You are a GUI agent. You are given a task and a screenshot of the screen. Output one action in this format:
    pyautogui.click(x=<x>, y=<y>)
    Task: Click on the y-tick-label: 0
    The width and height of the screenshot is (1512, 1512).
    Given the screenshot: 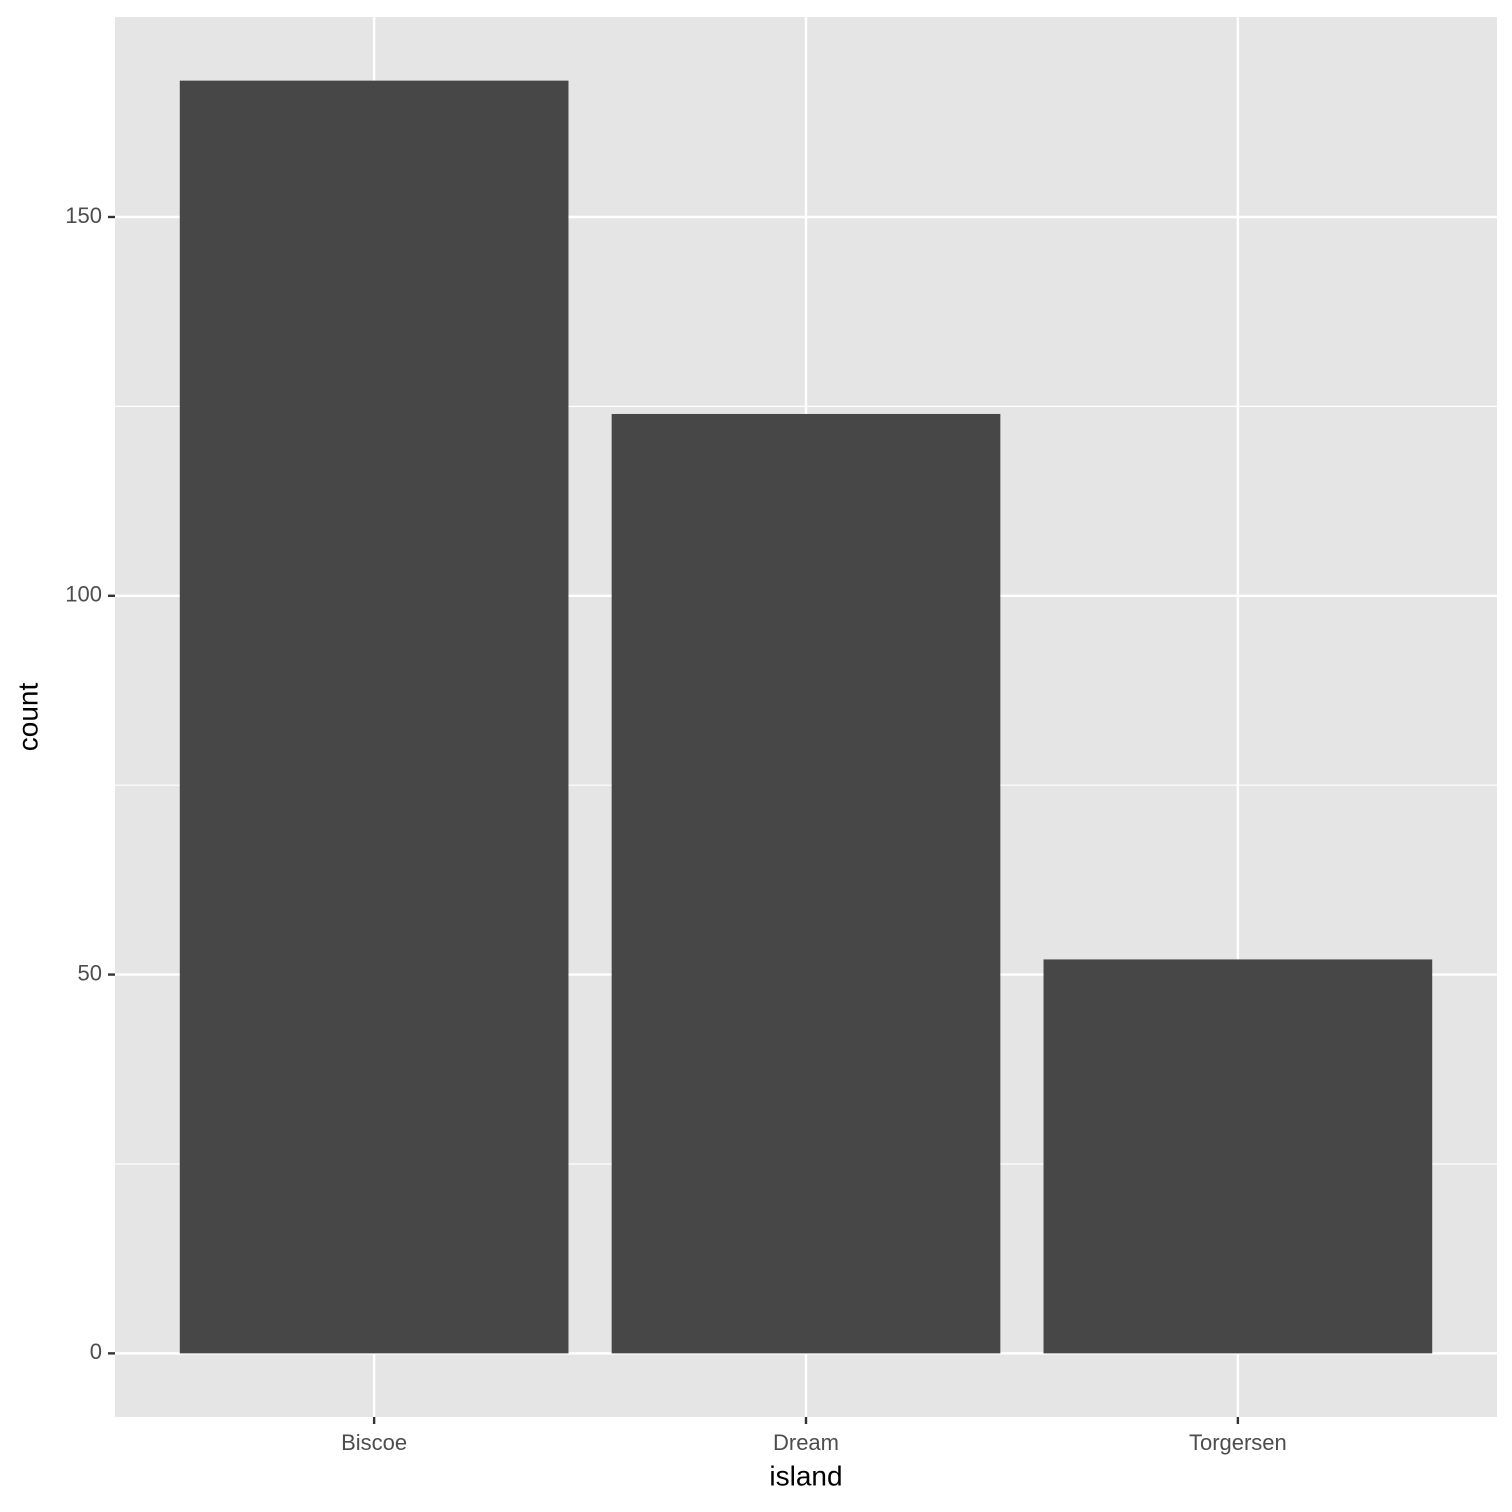 What is the action you would take?
    pyautogui.click(x=96, y=1351)
    